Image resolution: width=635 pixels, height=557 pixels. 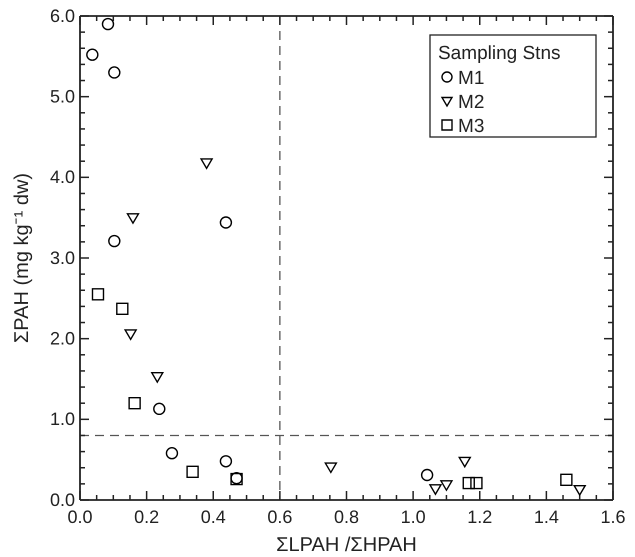 What do you see at coordinates (62, 177) in the screenshot?
I see `y-tick-label: 4.0` at bounding box center [62, 177].